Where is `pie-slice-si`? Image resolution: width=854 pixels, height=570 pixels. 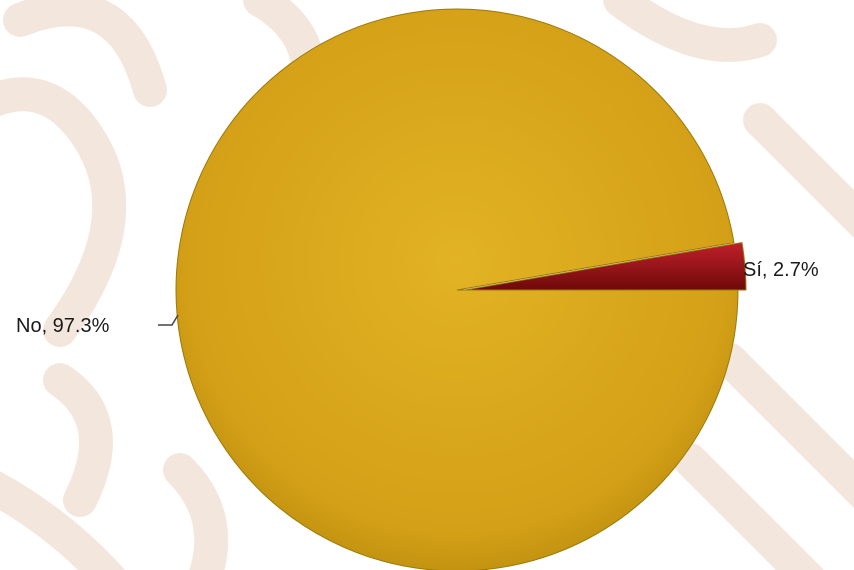 pie-slice-si is located at coordinates (605, 266).